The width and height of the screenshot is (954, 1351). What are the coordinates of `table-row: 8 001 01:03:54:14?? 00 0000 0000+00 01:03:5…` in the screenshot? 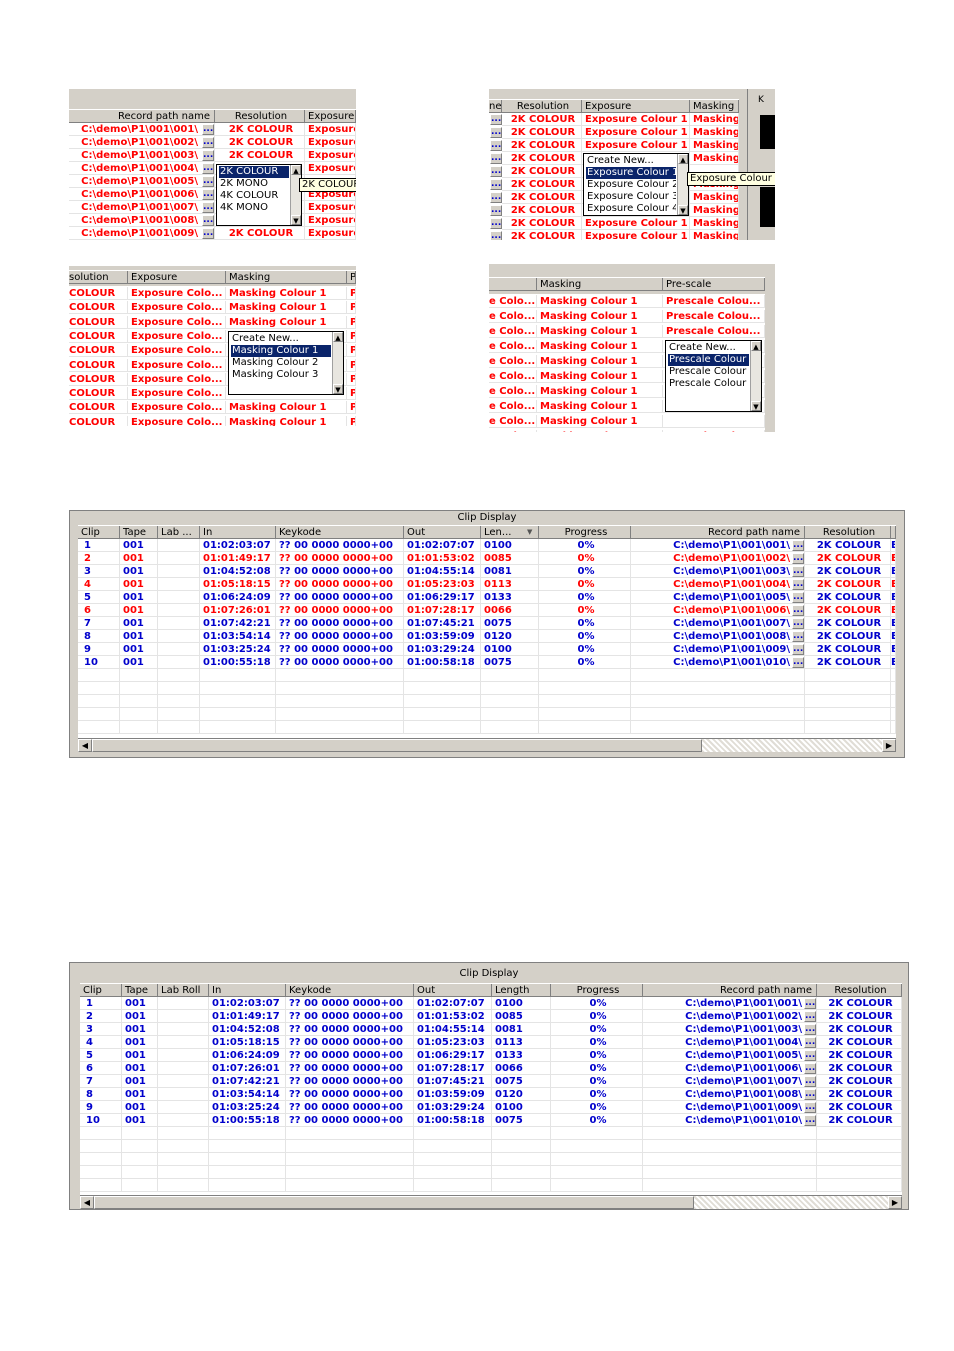 It's located at (487, 636).